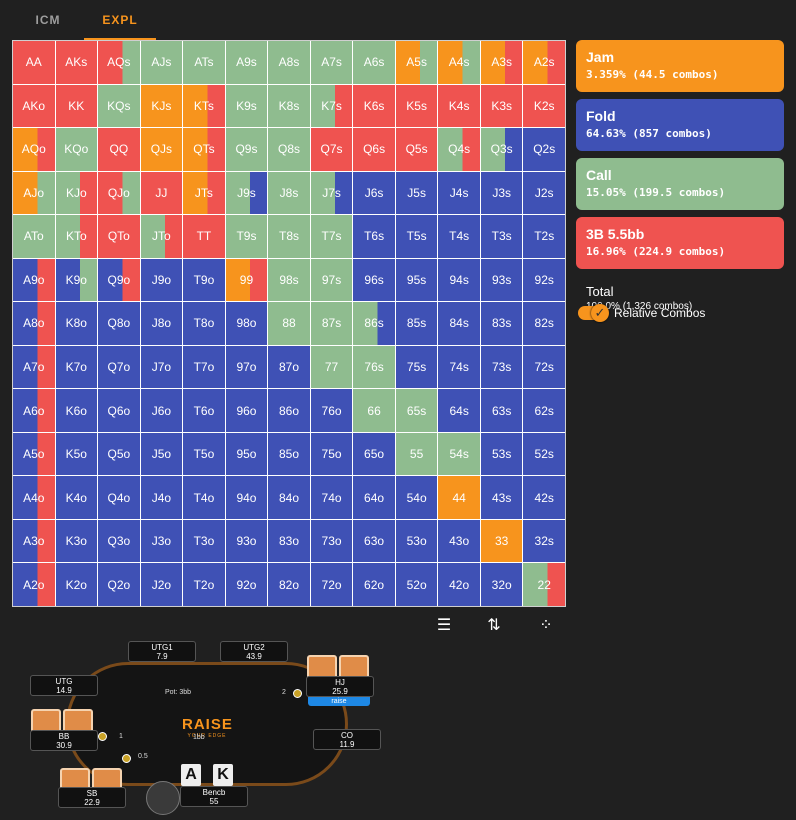  What do you see at coordinates (331, 584) in the screenshot?
I see `hand-cell: 72o` at bounding box center [331, 584].